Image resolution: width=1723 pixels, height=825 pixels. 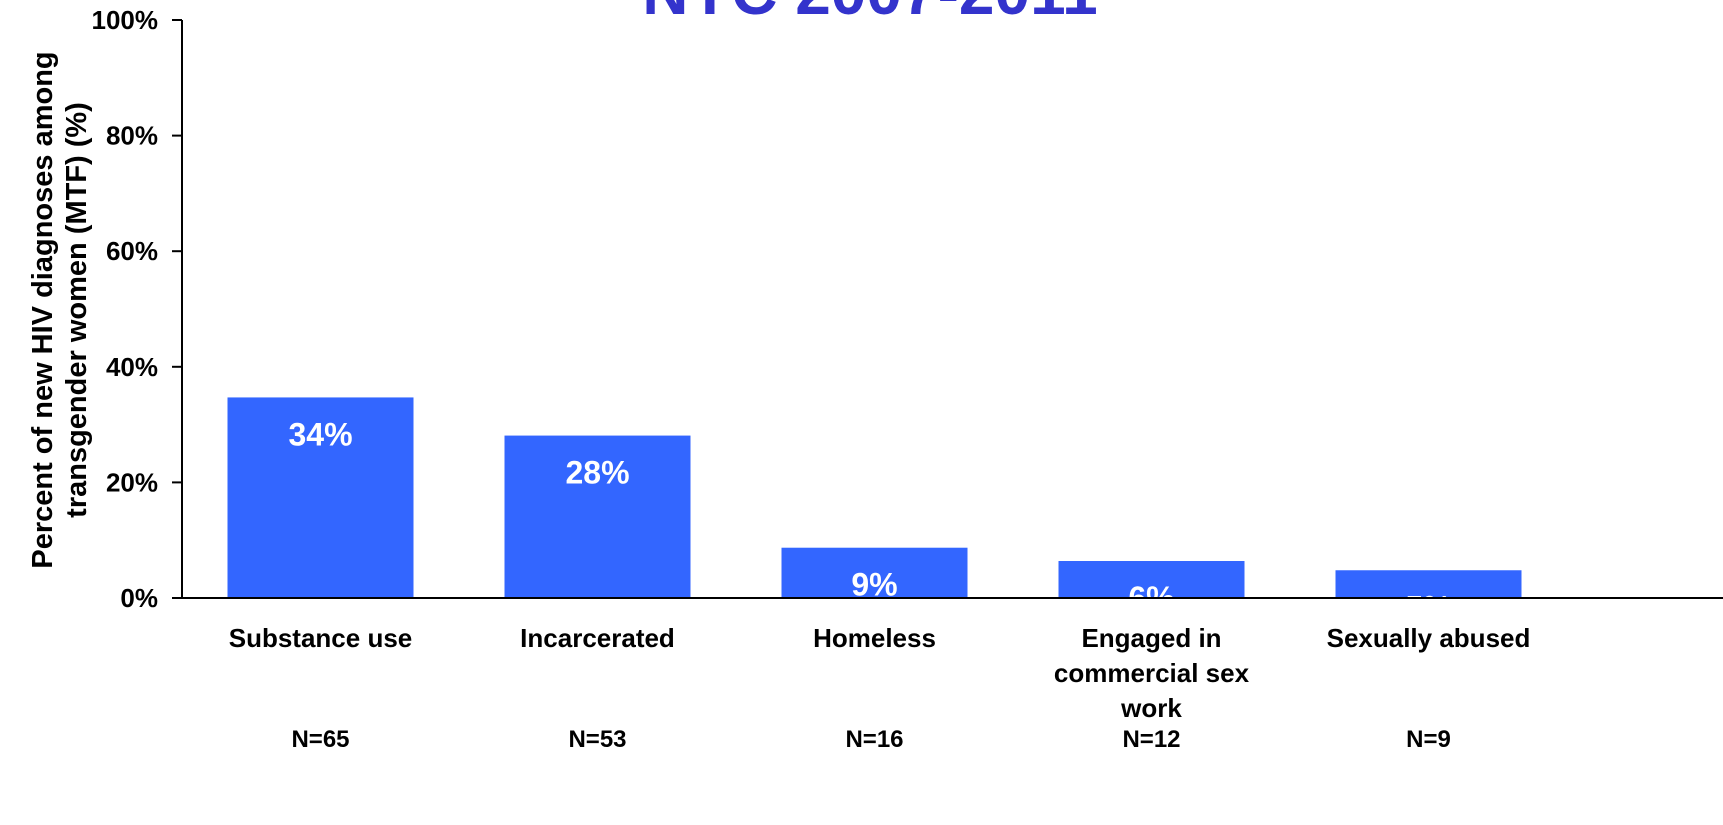 I want to click on y-axis-title-line: transgender women (MTF) (%), so click(x=77, y=310).